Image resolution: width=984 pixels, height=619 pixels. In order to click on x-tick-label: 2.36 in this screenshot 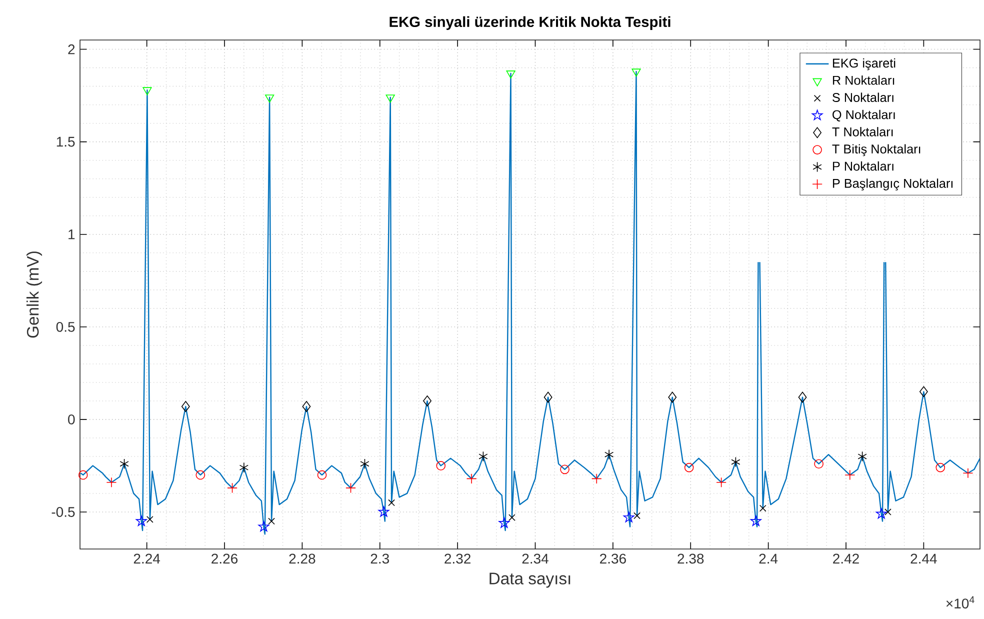, I will do `click(613, 559)`.